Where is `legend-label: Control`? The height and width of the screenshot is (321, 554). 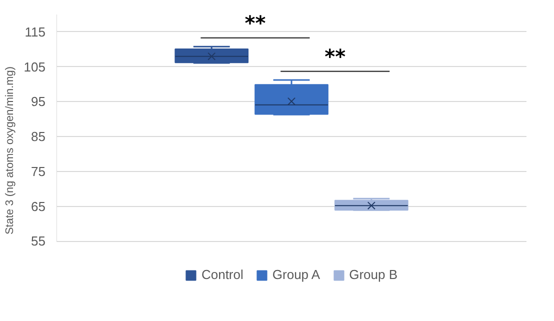
legend-label: Control is located at coordinates (222, 274).